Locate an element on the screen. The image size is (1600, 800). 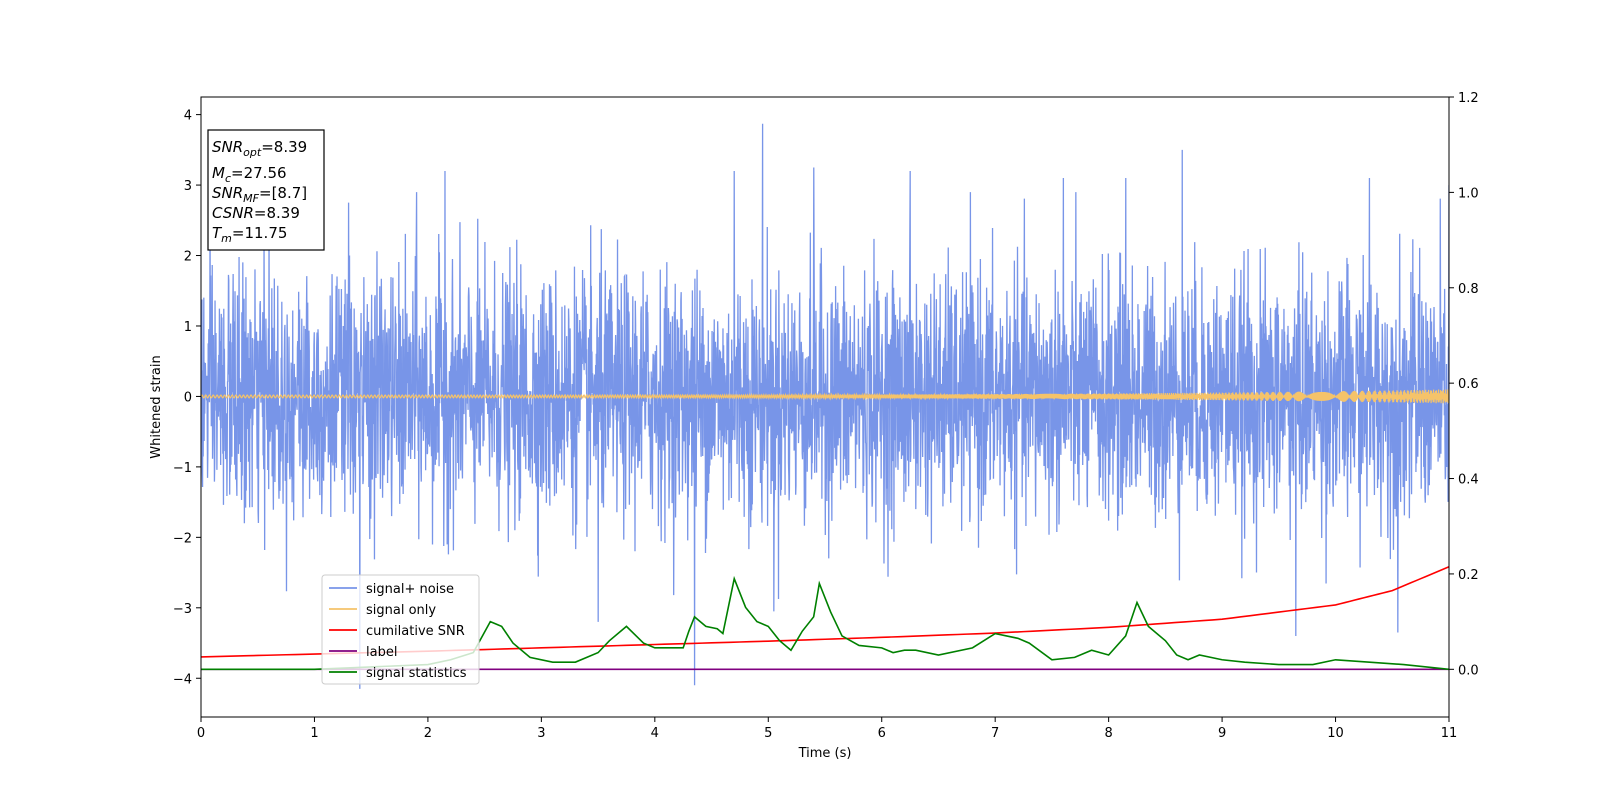
x-tick-label: 3 is located at coordinates (541, 733).